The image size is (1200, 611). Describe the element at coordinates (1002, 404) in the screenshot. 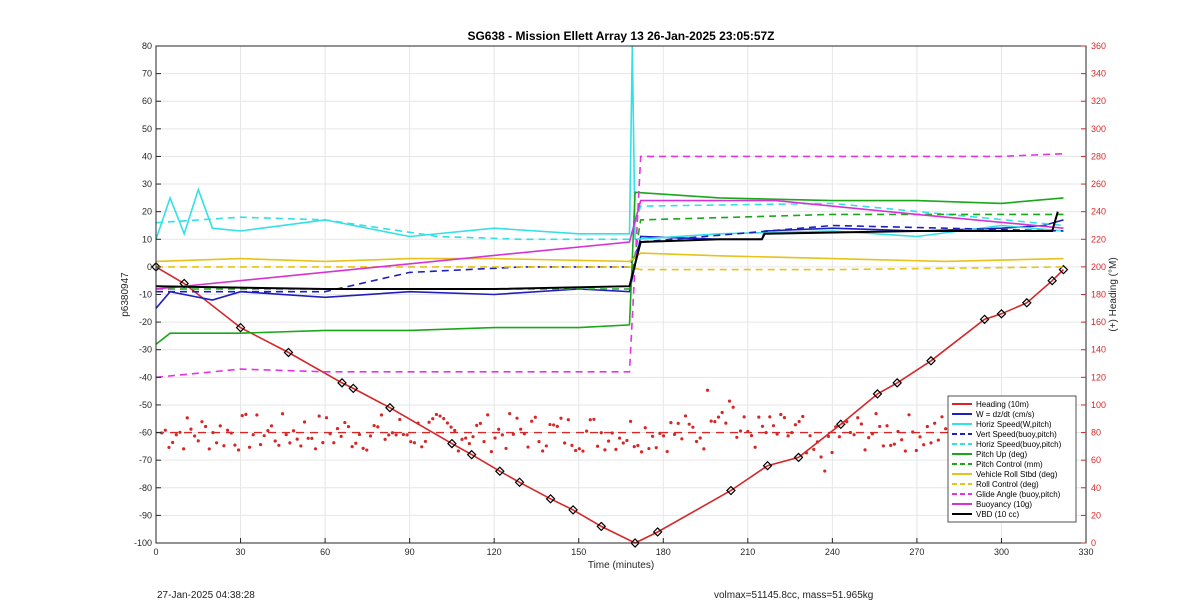

I see `legend-entry: Heading (10m)` at that location.